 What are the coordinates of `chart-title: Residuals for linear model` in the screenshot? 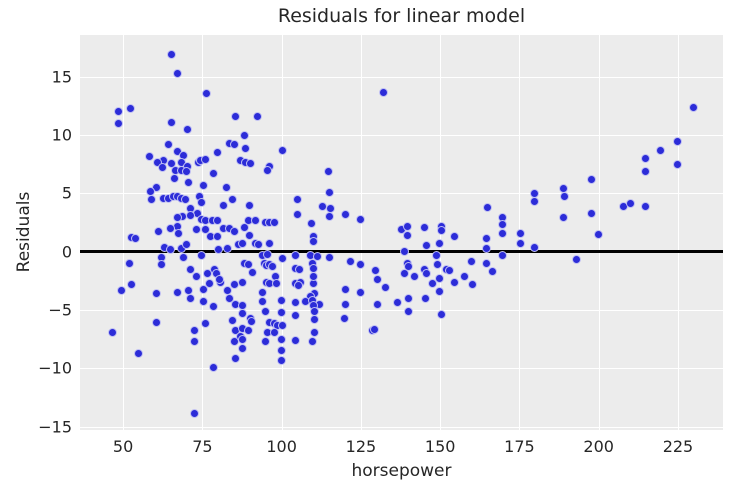 It's located at (401, 16).